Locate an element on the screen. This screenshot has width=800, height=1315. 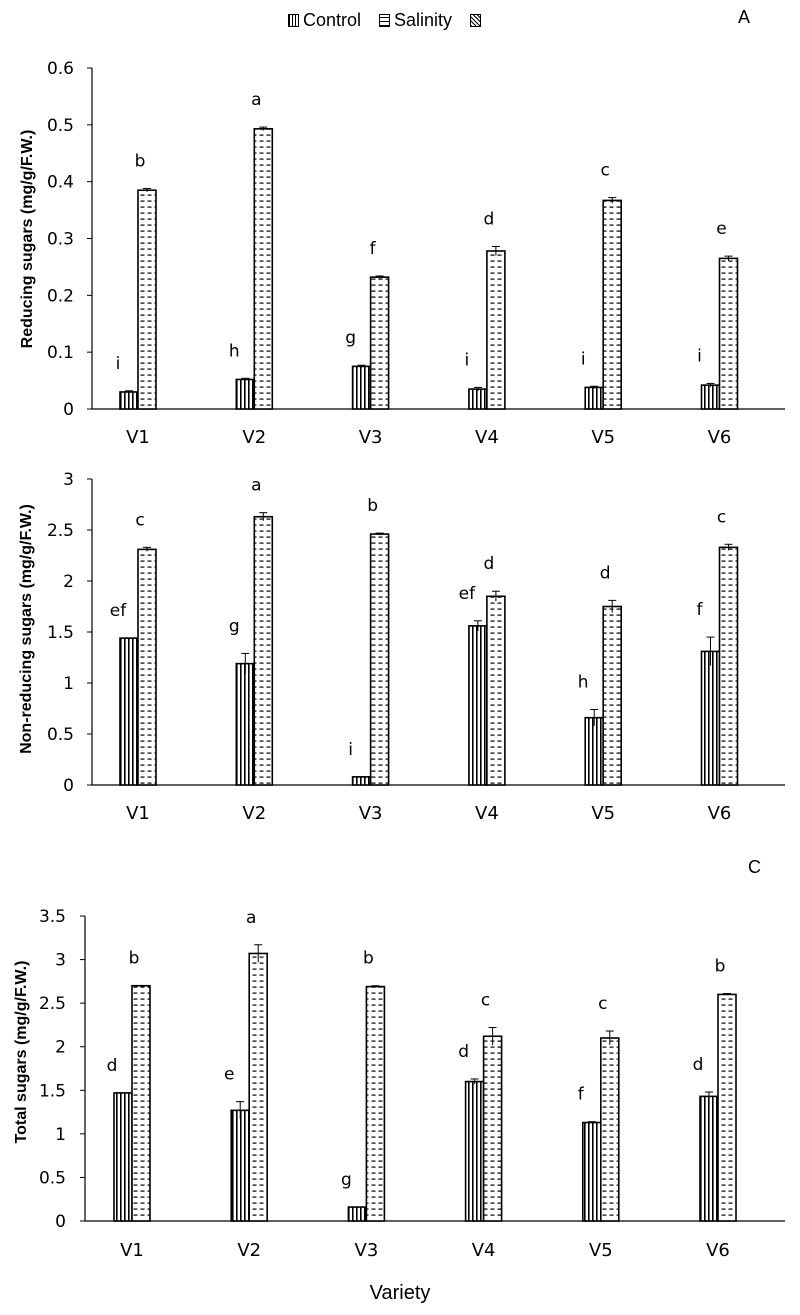
y-axis-label-c: Total sugars (mg/g/F.W.) is located at coordinates (21, 1052).